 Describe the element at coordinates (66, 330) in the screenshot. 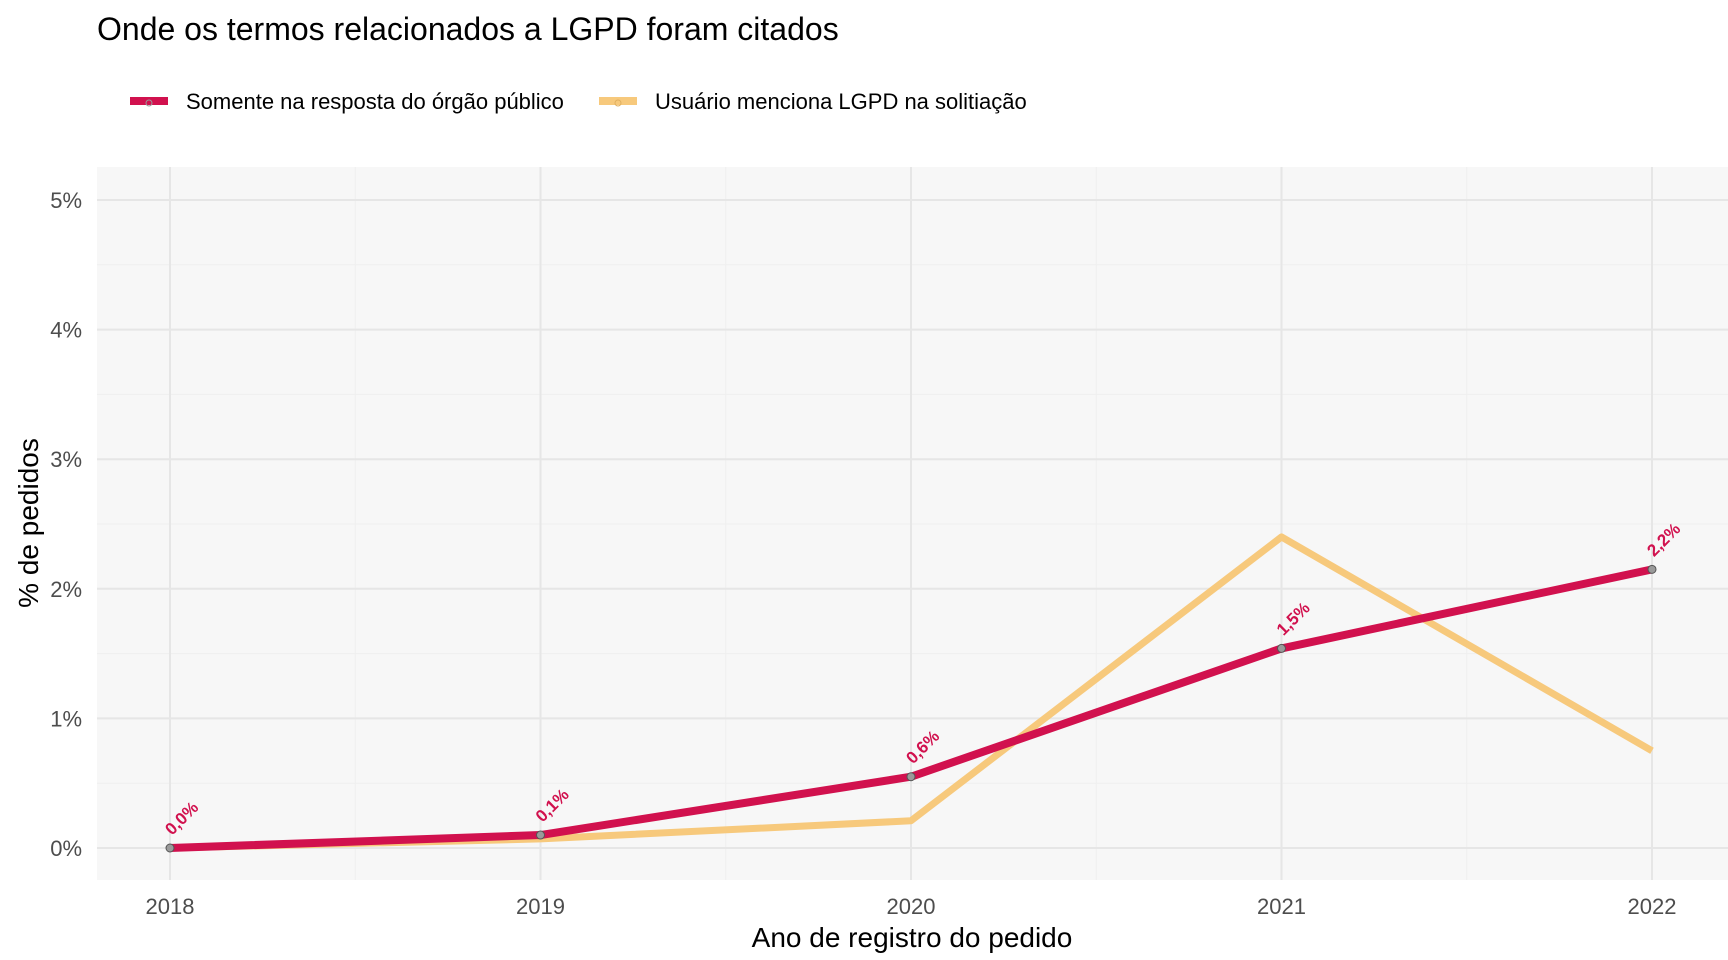

I see `y-tick-label: 4%` at that location.